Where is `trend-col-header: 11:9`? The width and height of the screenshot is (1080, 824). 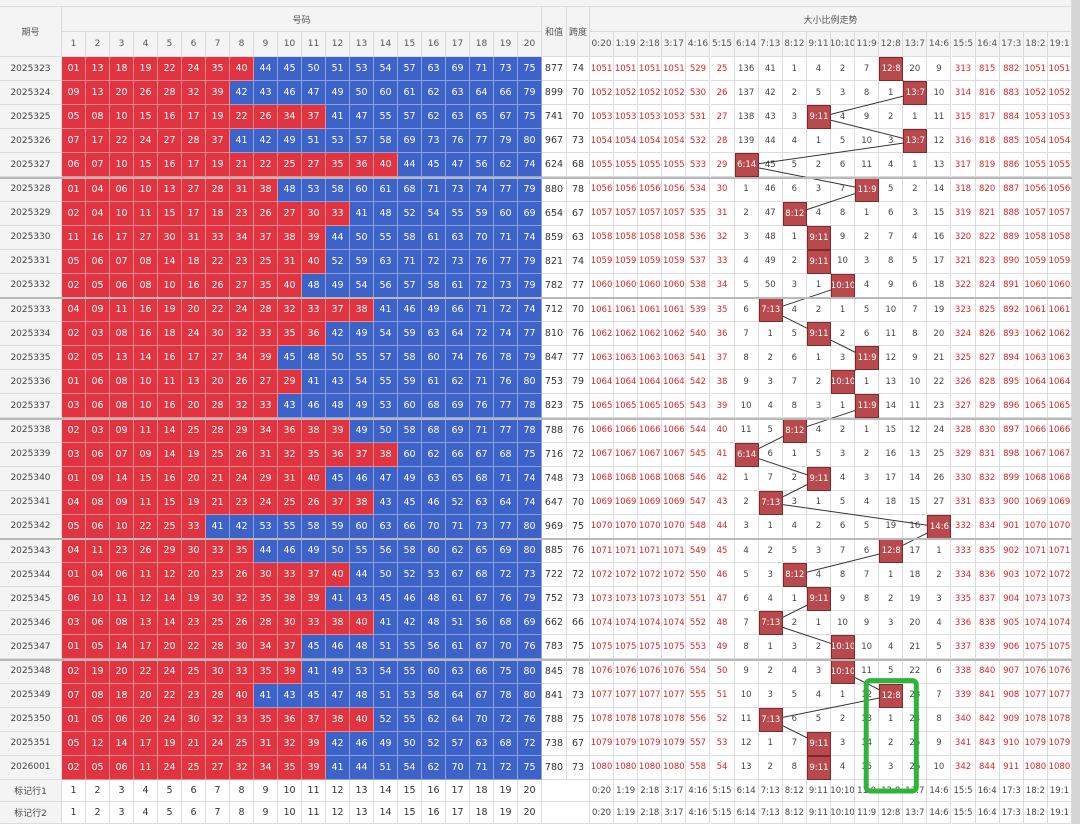 trend-col-header: 11:9 is located at coordinates (867, 44).